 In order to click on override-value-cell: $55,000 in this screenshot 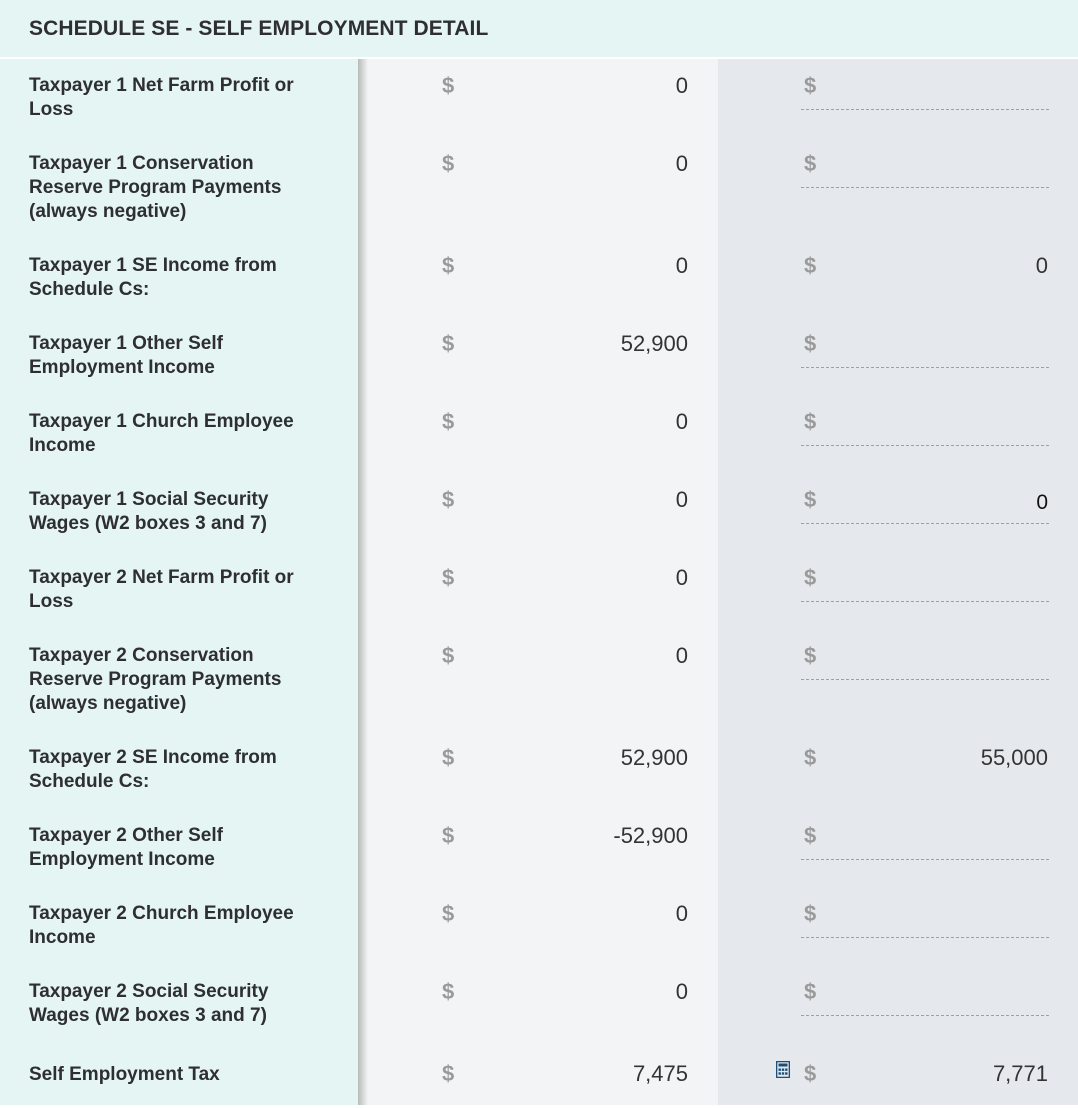, I will do `click(898, 770)`.